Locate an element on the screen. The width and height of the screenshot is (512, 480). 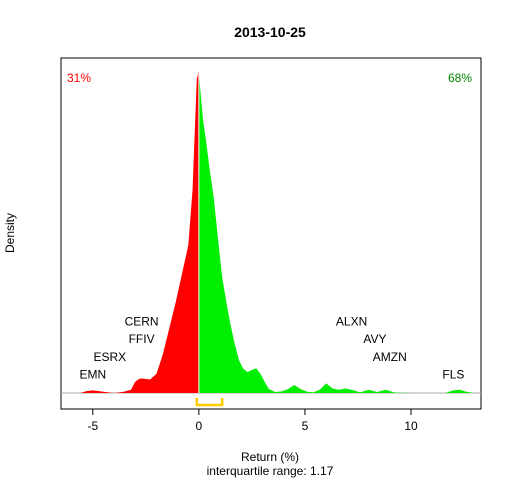
x-tick-label: 10 is located at coordinates (411, 426).